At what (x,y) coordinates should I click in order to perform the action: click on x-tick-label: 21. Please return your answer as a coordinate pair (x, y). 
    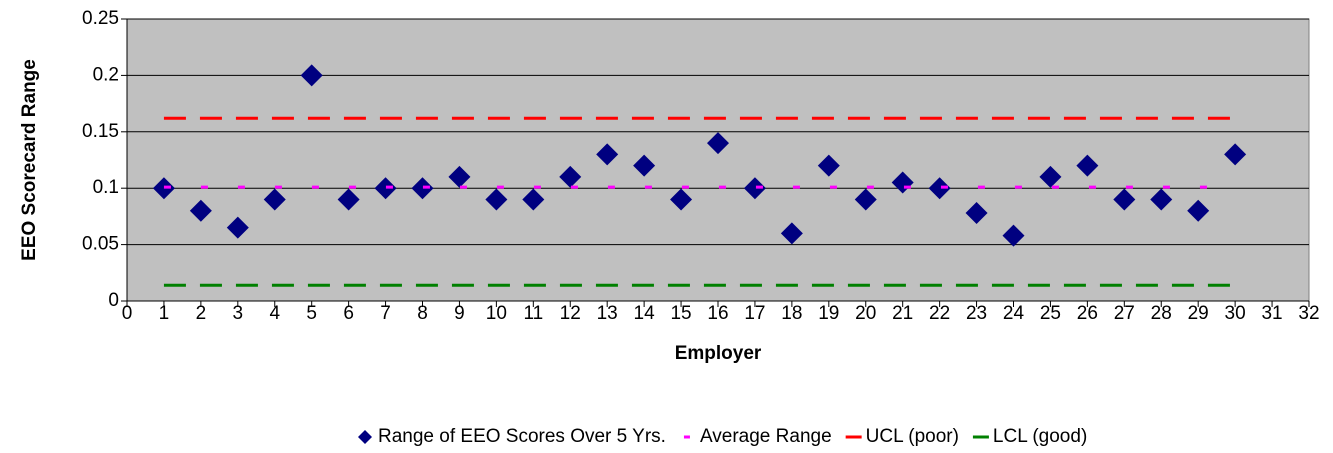
    Looking at the image, I should click on (902, 313).